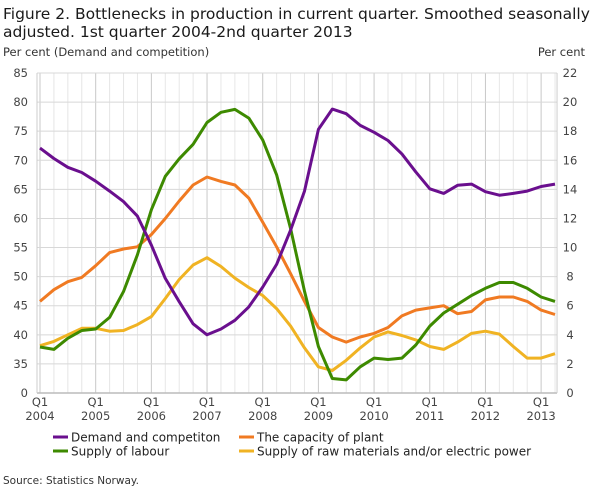 The height and width of the screenshot is (488, 610). What do you see at coordinates (106, 52) in the screenshot?
I see `left-axis-label: Per cent (Demand and competition)` at bounding box center [106, 52].